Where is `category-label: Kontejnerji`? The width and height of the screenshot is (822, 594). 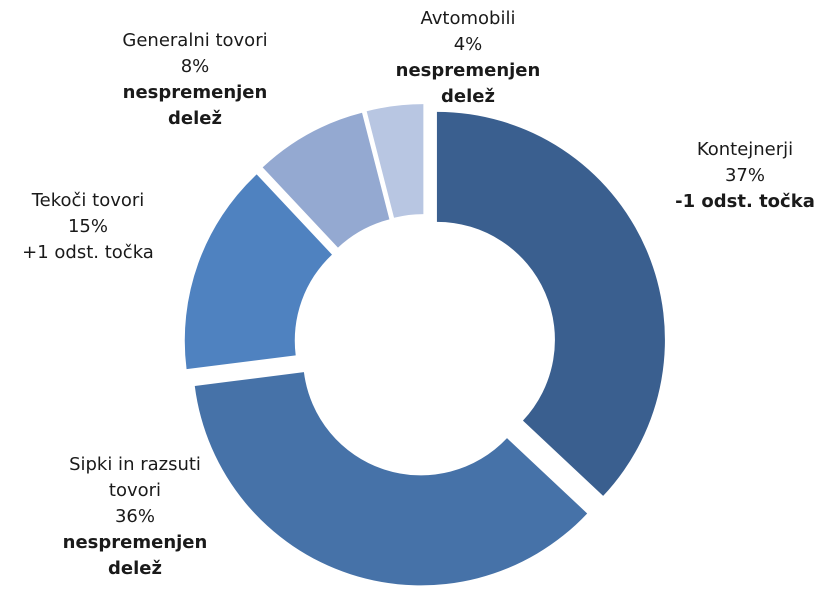
category-label: Kontejnerji is located at coordinates (745, 149).